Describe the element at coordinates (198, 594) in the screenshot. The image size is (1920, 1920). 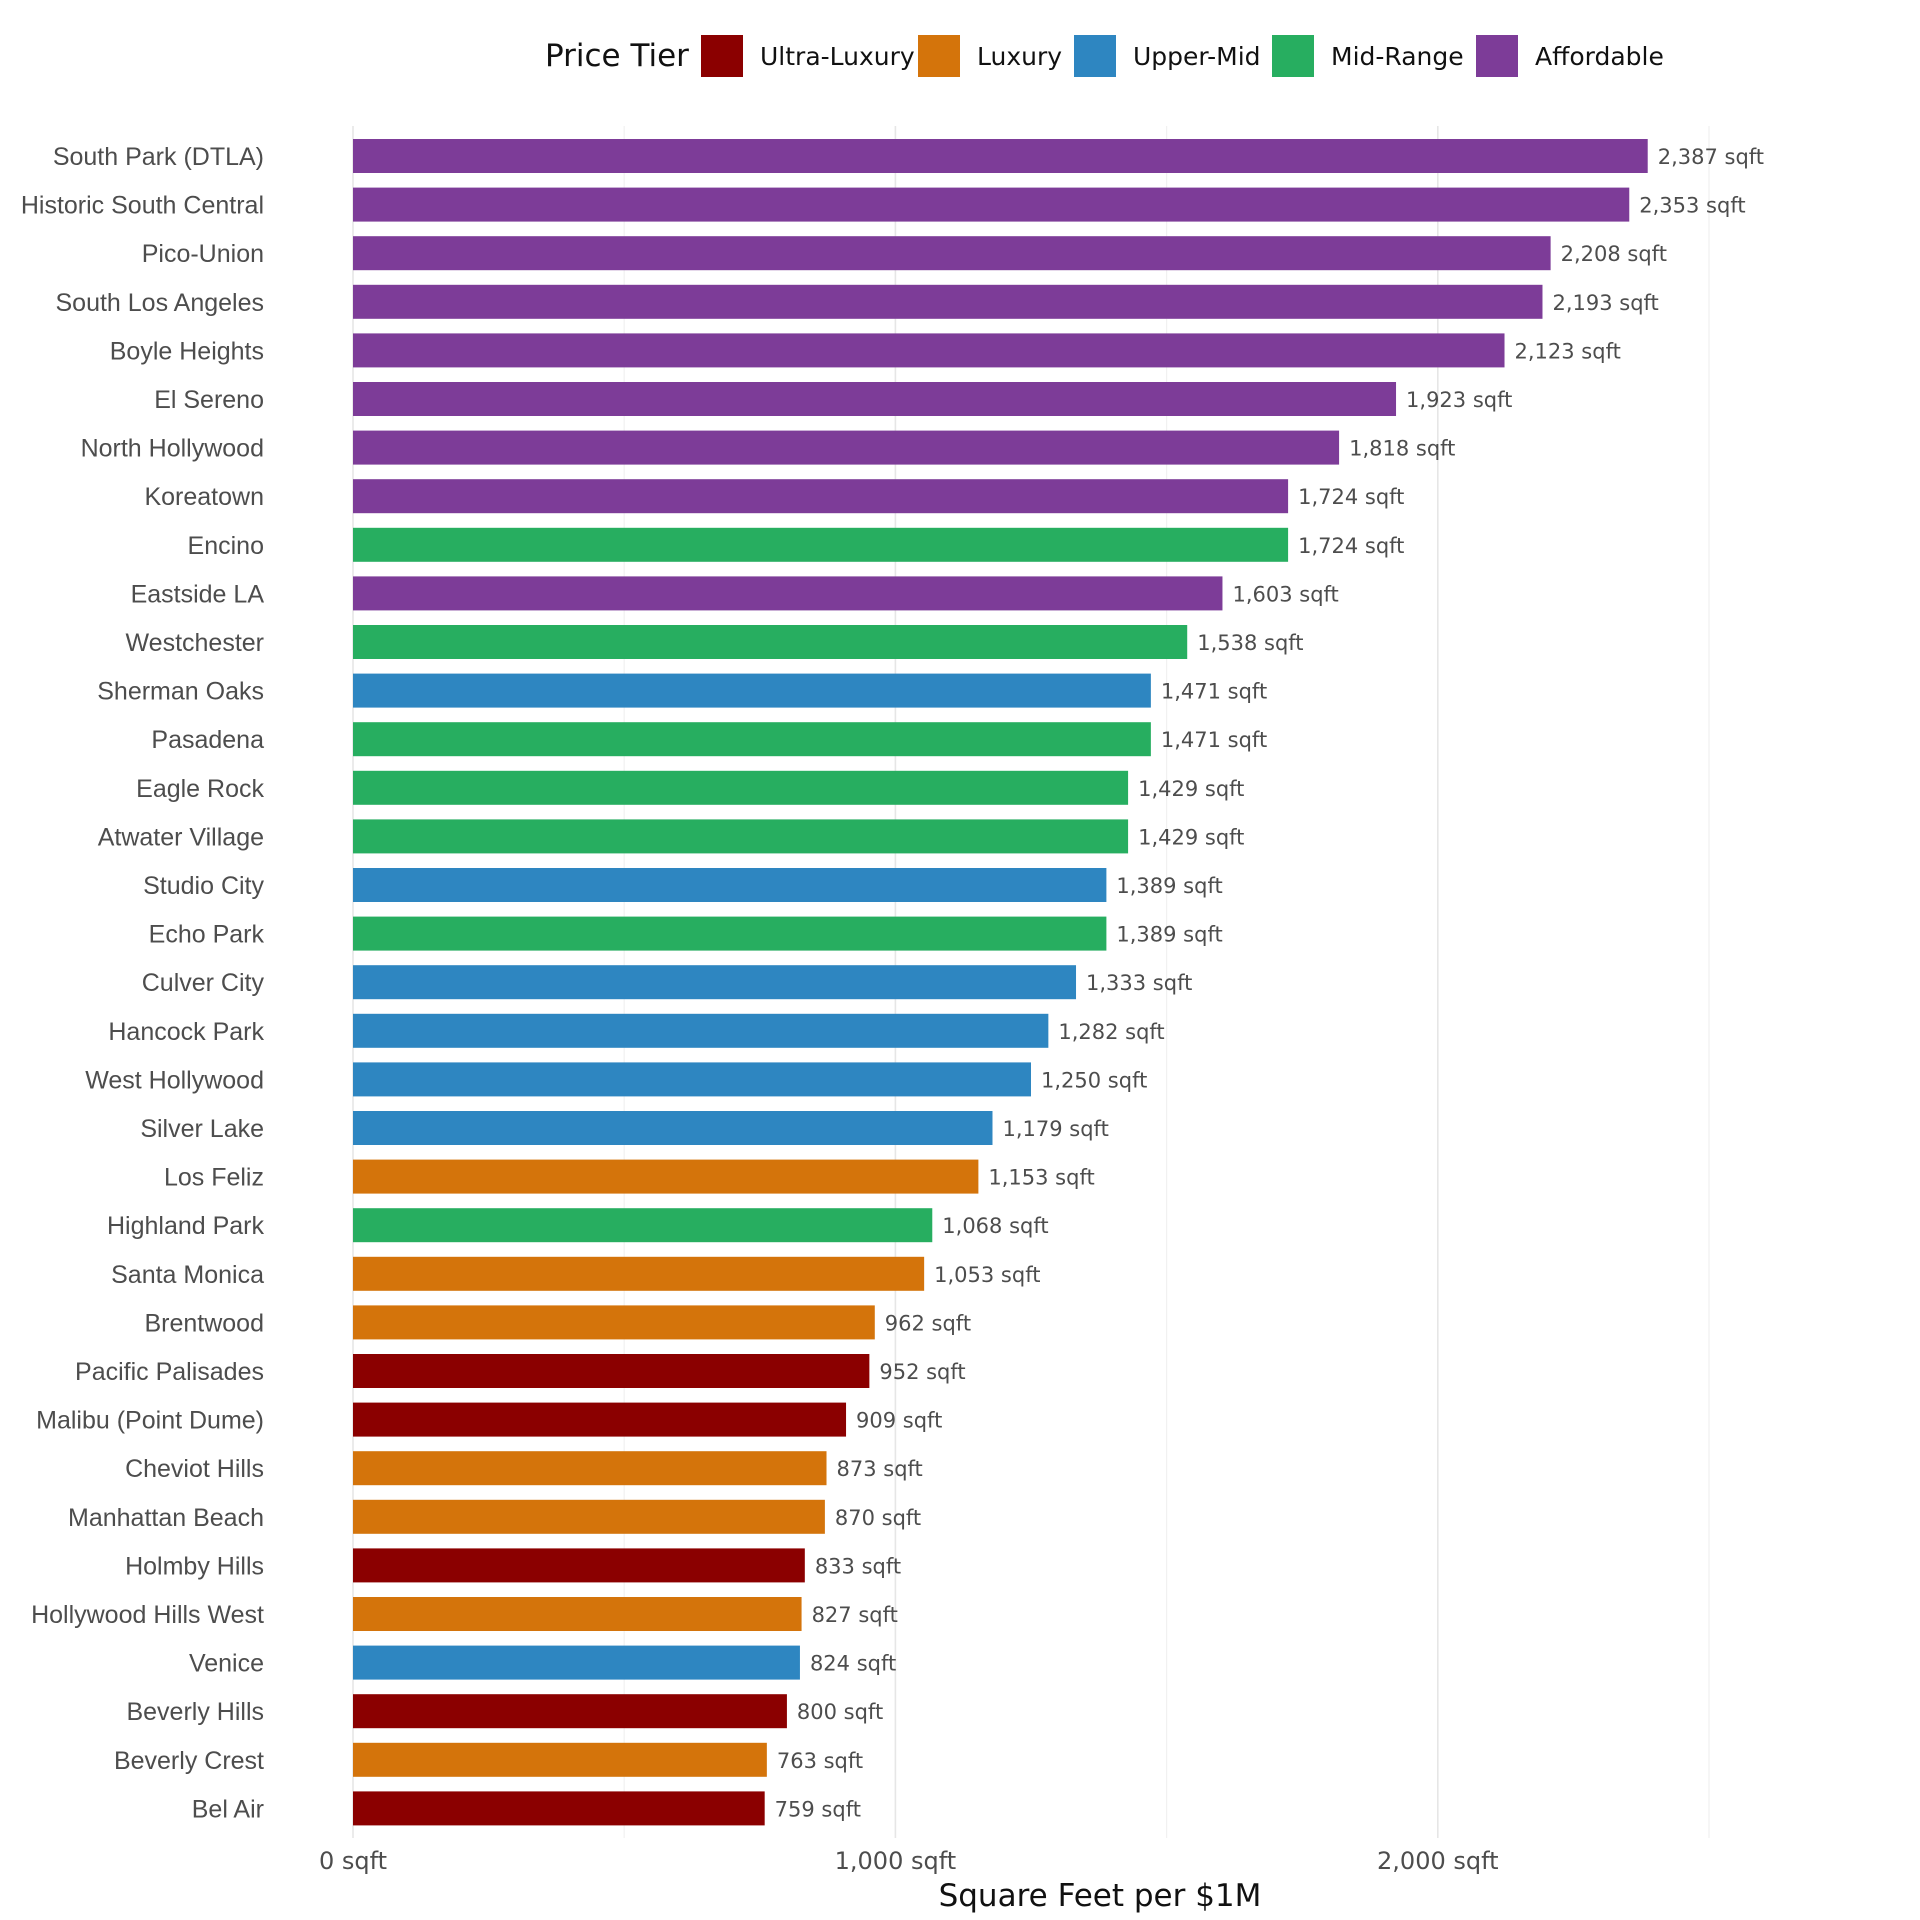
I see `category-label: Eastside LA` at that location.